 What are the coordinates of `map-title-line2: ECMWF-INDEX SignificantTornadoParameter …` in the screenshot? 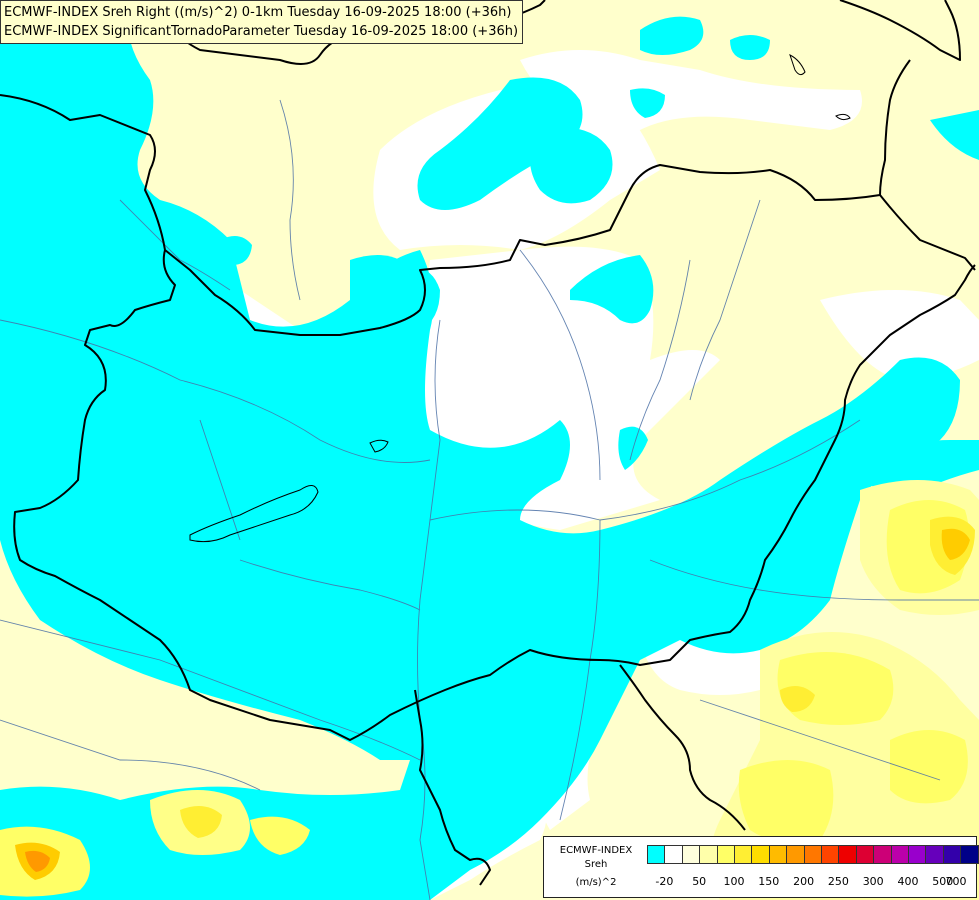 It's located at (261, 31).